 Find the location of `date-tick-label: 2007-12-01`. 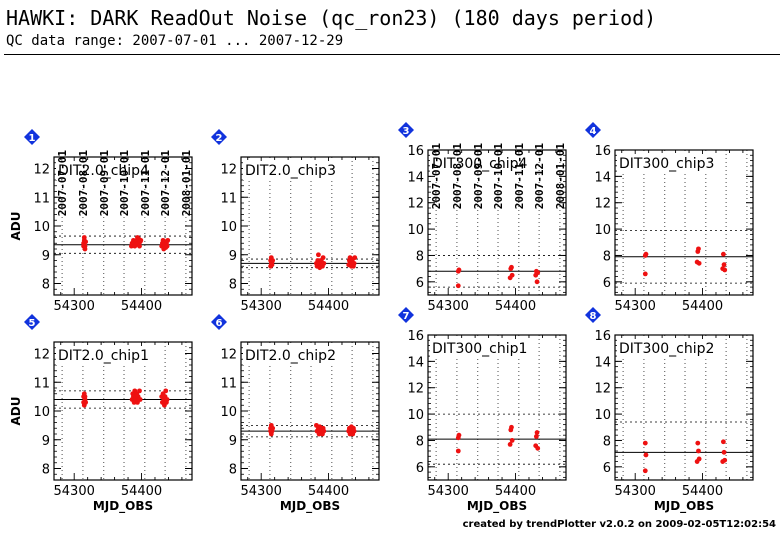

date-tick-label: 2007-12-01 is located at coordinates (539, 176).